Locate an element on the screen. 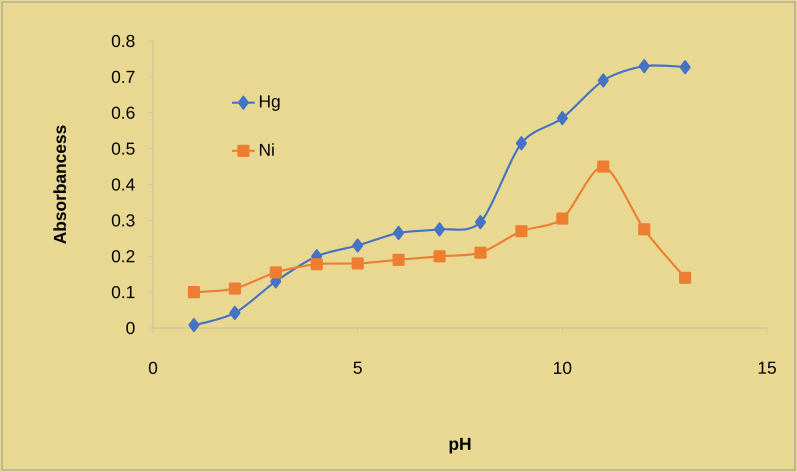  legend-label: Hg is located at coordinates (270, 103).